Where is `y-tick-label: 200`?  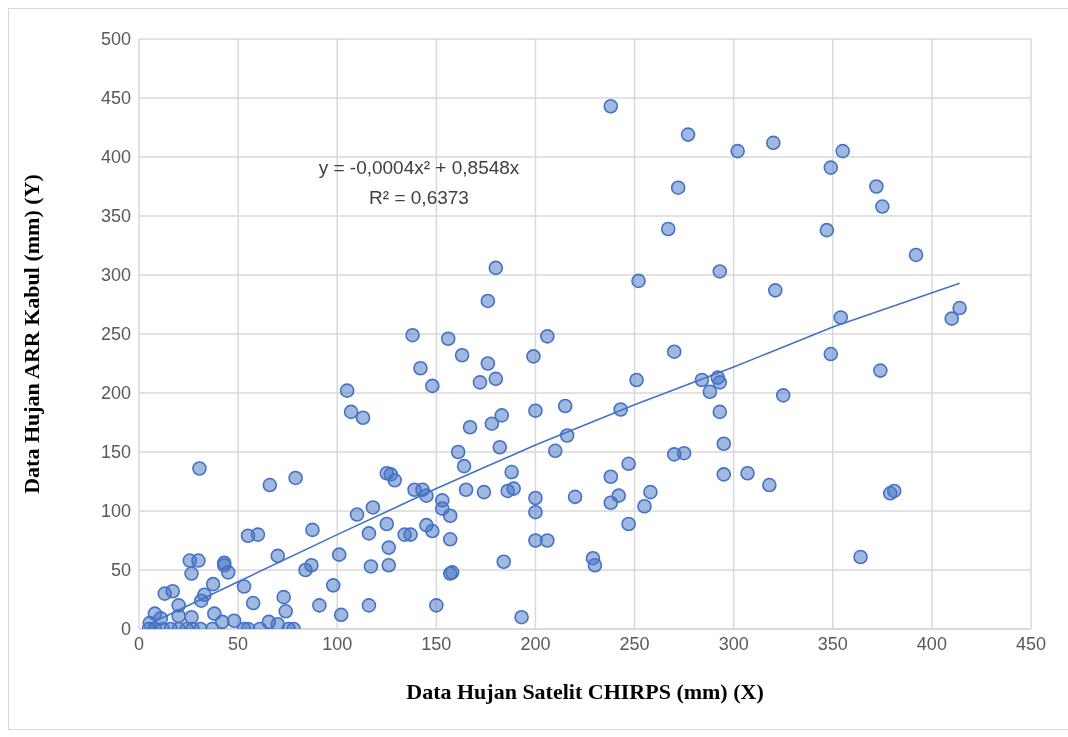
y-tick-label: 200 is located at coordinates (115, 393).